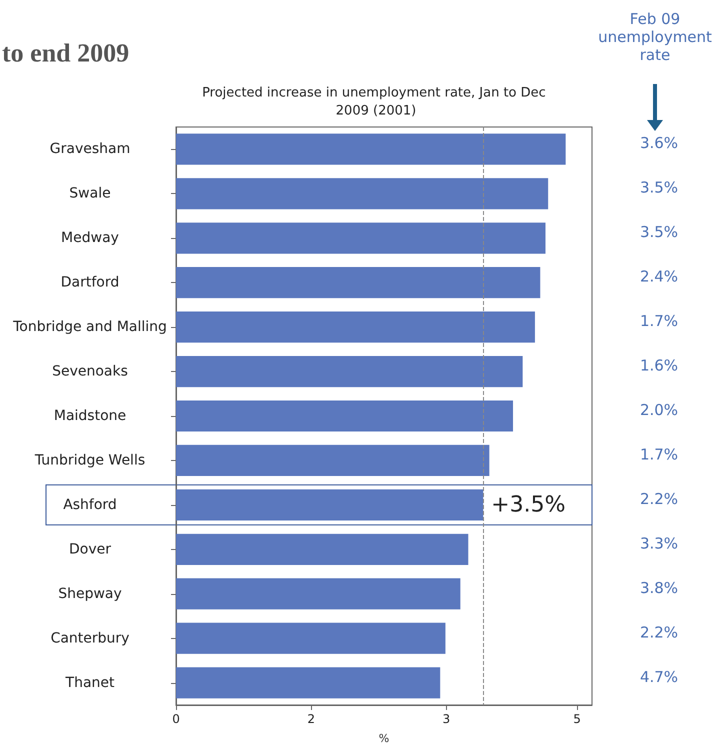 This screenshot has height=749, width=727. Describe the element at coordinates (311, 719) in the screenshot. I see `x-tick-label: 2` at that location.